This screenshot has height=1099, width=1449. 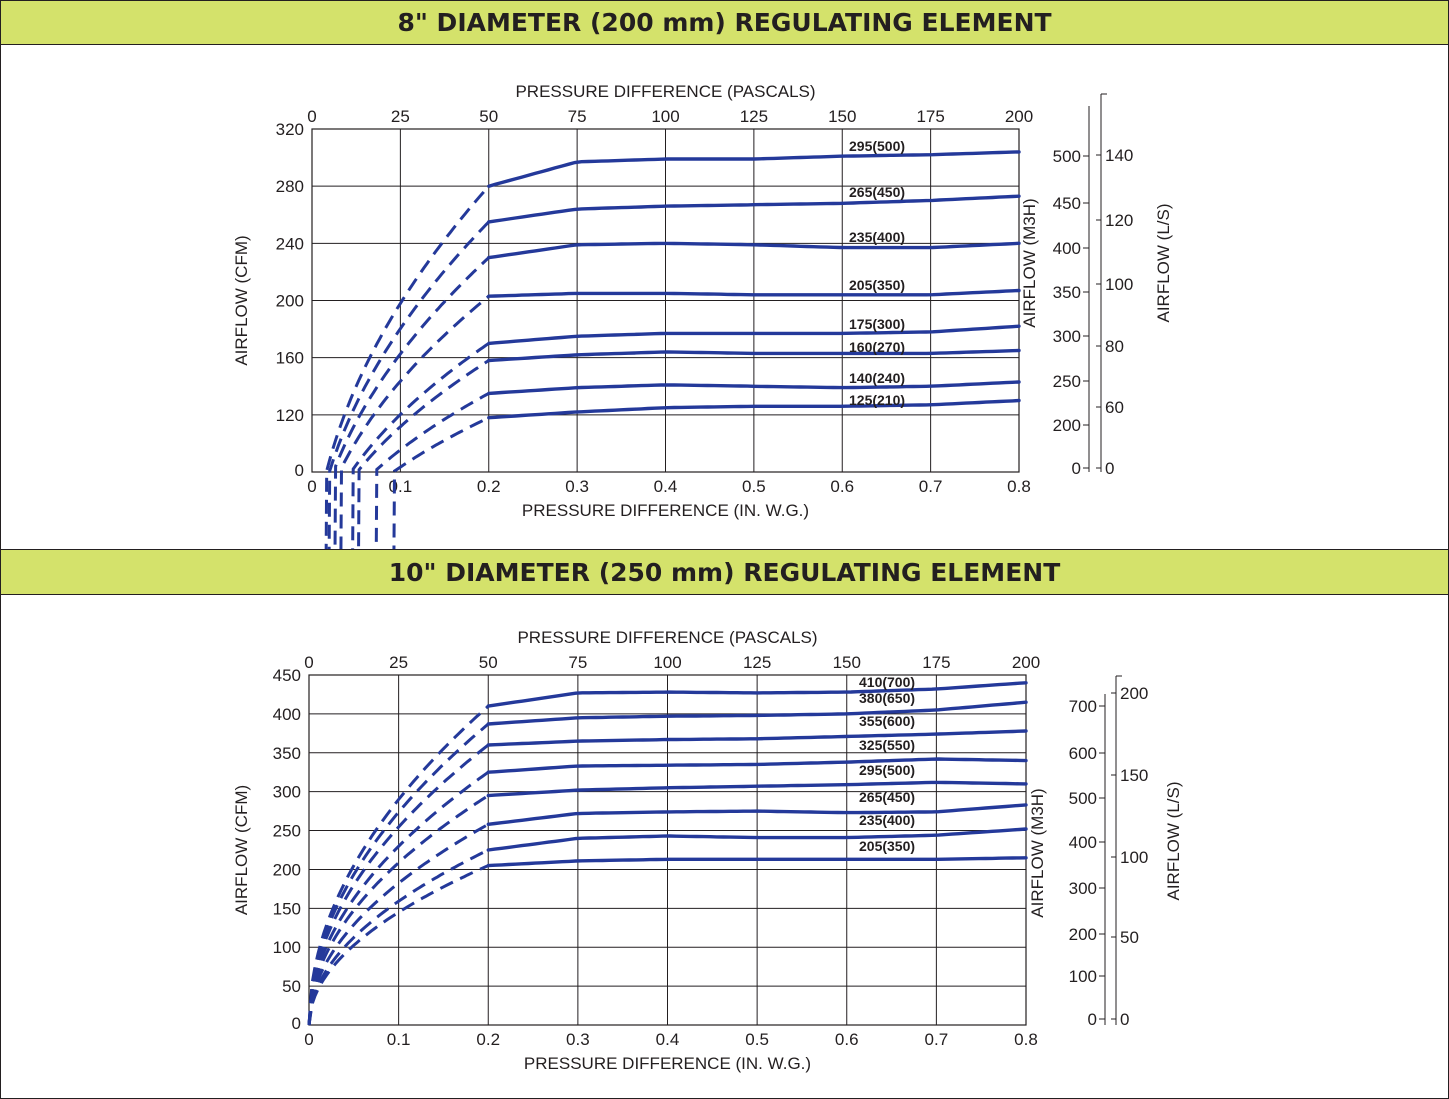 What do you see at coordinates (877, 324) in the screenshot?
I see `series-label: 175(300)` at bounding box center [877, 324].